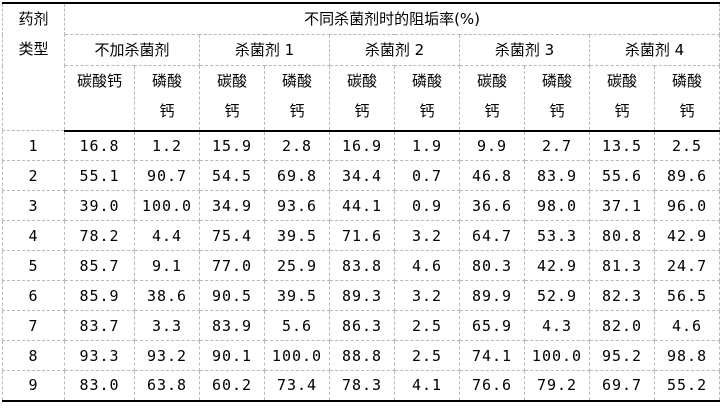 Image resolution: width=721 pixels, height=415 pixels. Describe the element at coordinates (427, 175) in the screenshot. I see `value-cell: 0.7` at that location.